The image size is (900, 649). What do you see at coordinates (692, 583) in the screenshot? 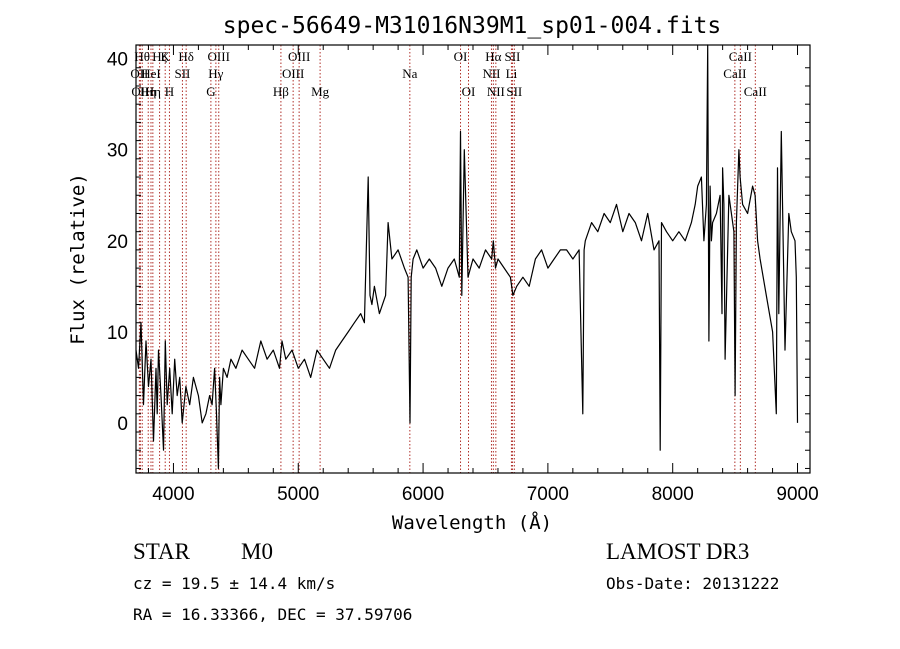
I see `observation-date: Obs-Date: 20131222` at bounding box center [692, 583].